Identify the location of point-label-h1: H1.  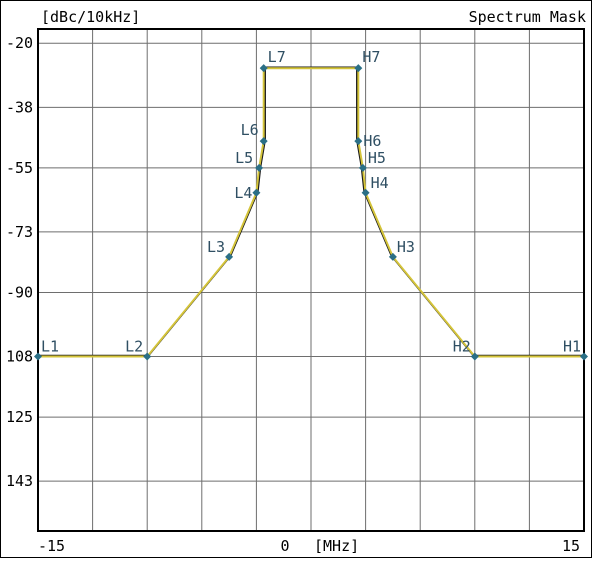
(572, 347).